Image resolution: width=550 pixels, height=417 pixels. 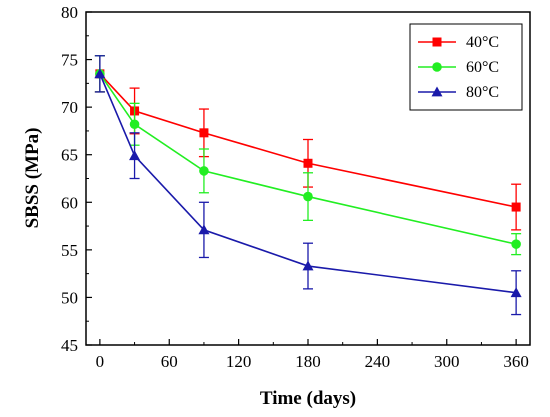 I want to click on x-tick-label: 180, so click(x=308, y=361).